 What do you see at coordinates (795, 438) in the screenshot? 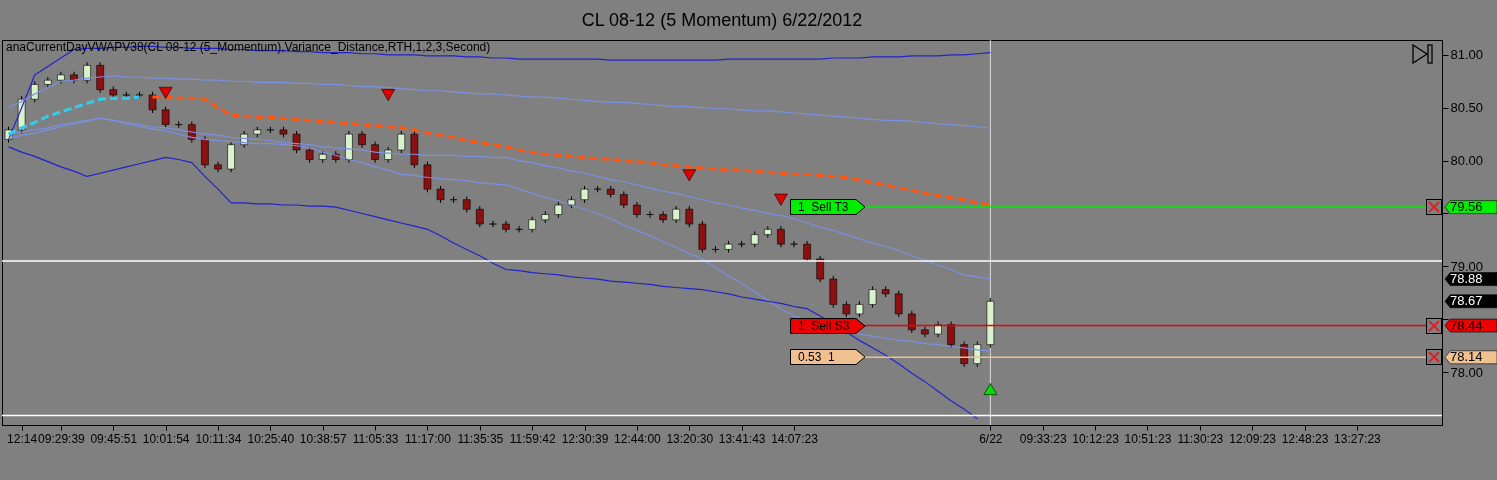
I see `x-tick-label: 14:07:23` at bounding box center [795, 438].